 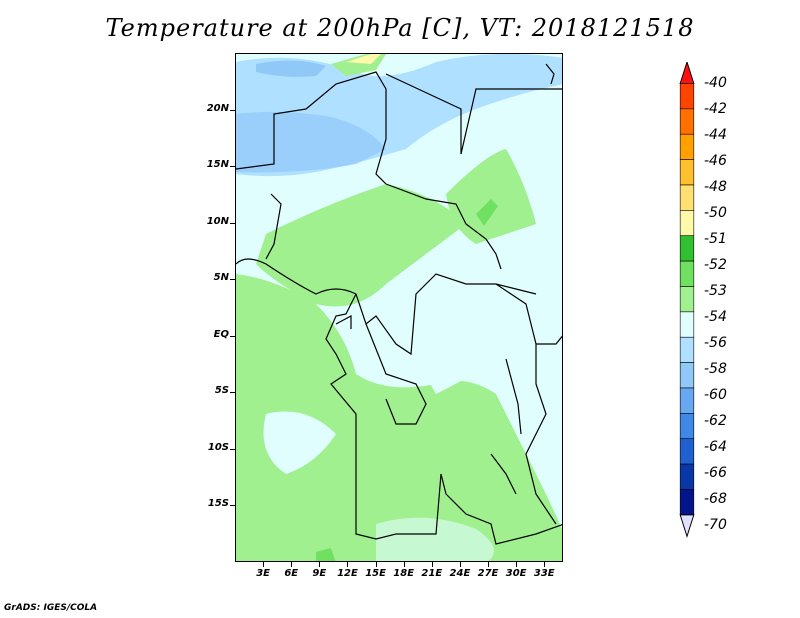 I want to click on colorbar-label: -70, so click(x=715, y=525).